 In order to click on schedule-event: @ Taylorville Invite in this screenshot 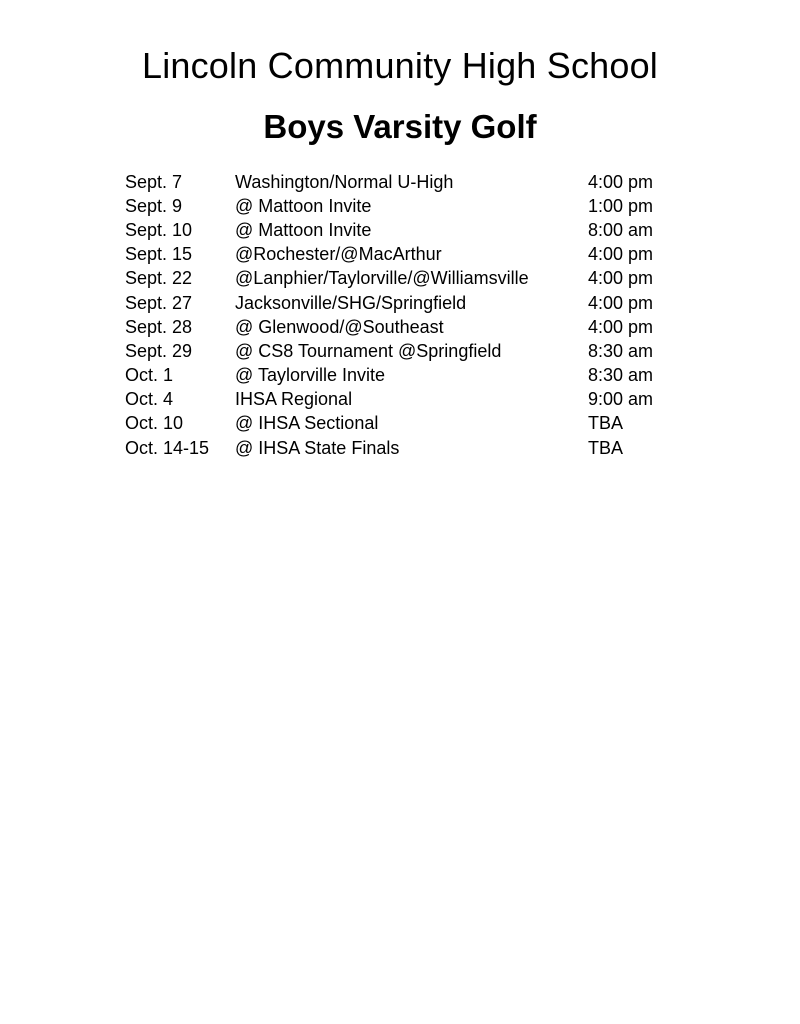, I will do `click(310, 375)`.